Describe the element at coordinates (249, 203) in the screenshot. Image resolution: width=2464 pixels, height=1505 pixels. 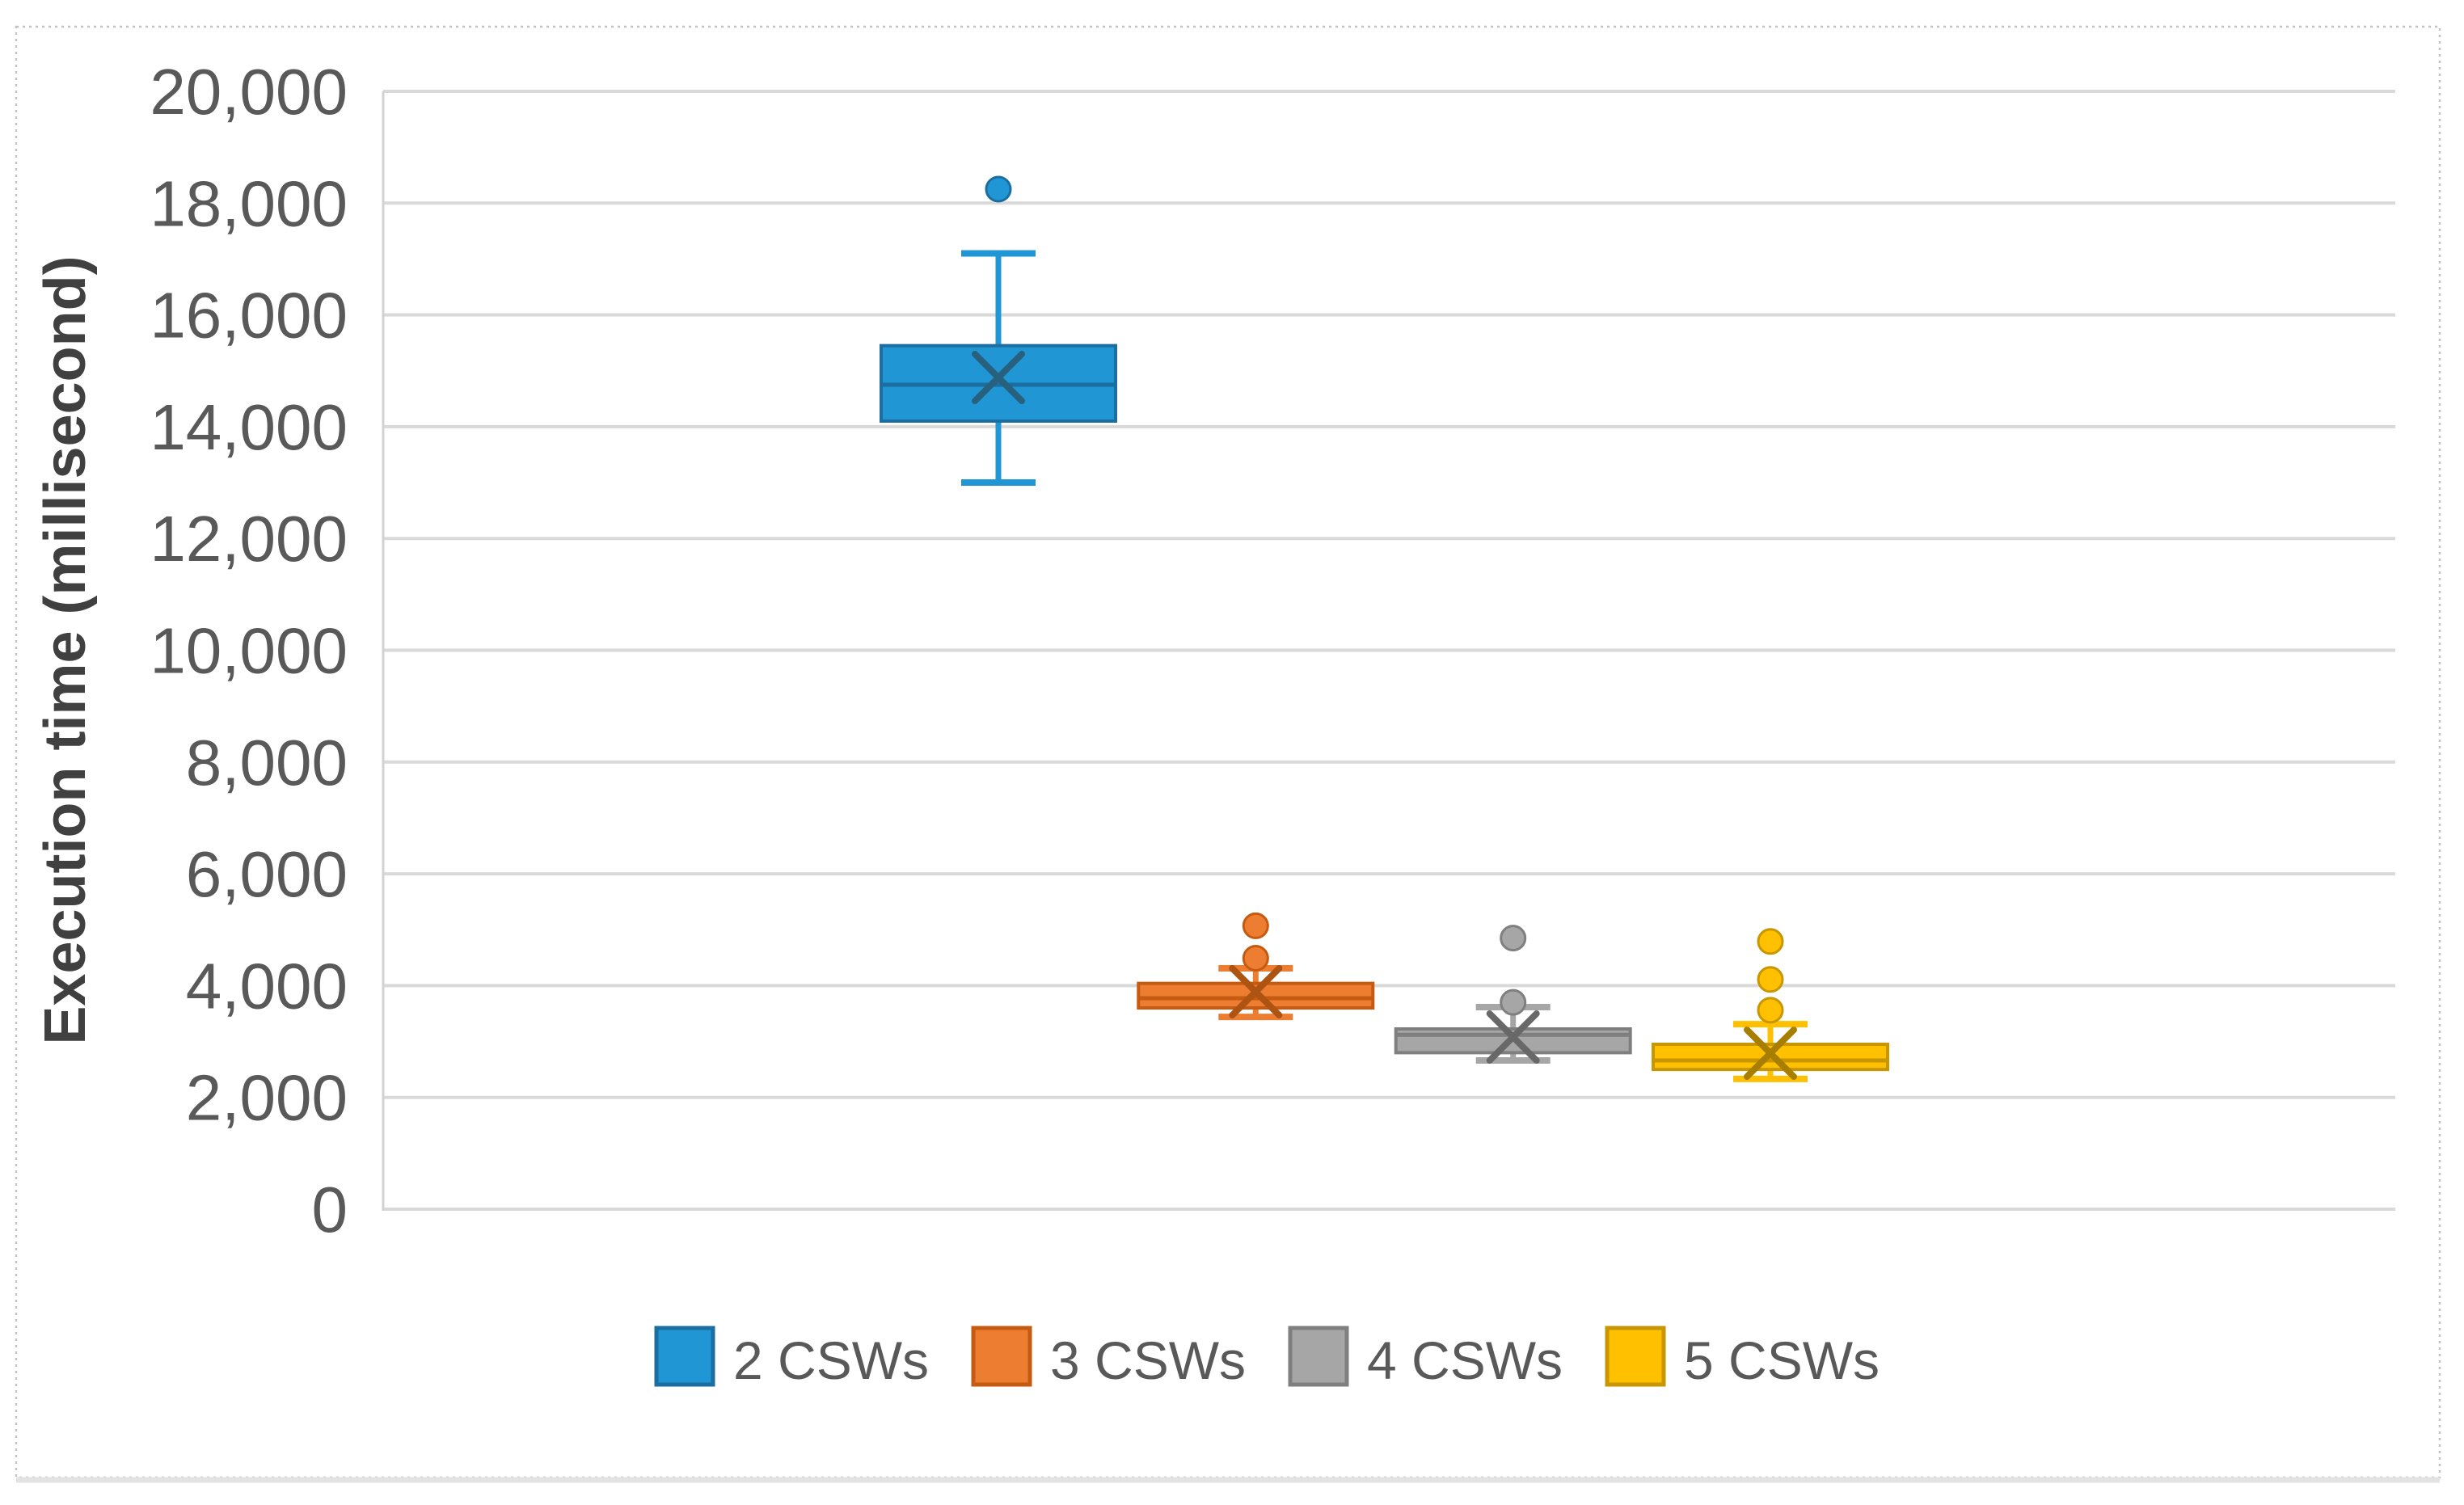
I see `y-tick-label: 18,000` at that location.